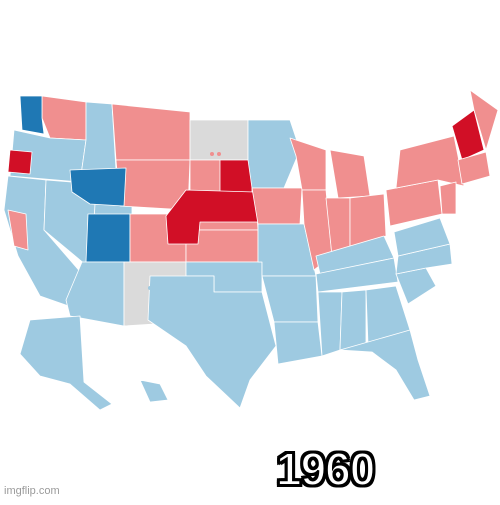 This screenshot has width=500, height=505. I want to click on region-alabama, so click(353, 320).